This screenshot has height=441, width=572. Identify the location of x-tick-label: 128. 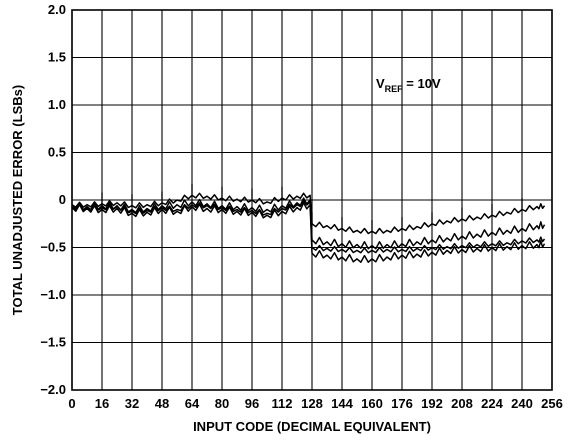
(312, 403).